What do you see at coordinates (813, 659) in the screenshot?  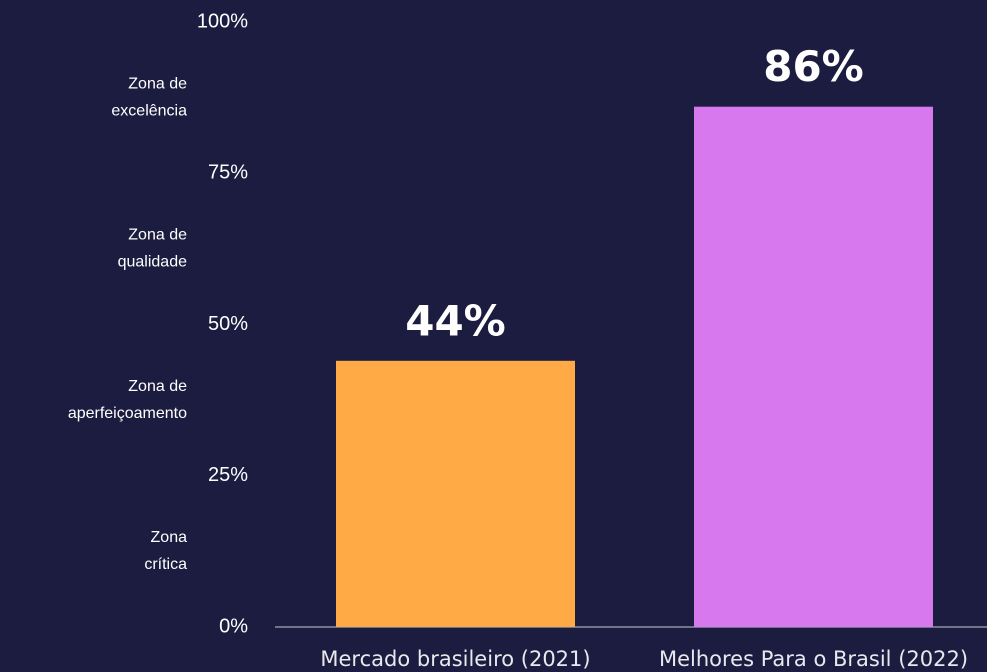 I see `x-tick-label: Melhores Para o Brasil (2022)` at bounding box center [813, 659].